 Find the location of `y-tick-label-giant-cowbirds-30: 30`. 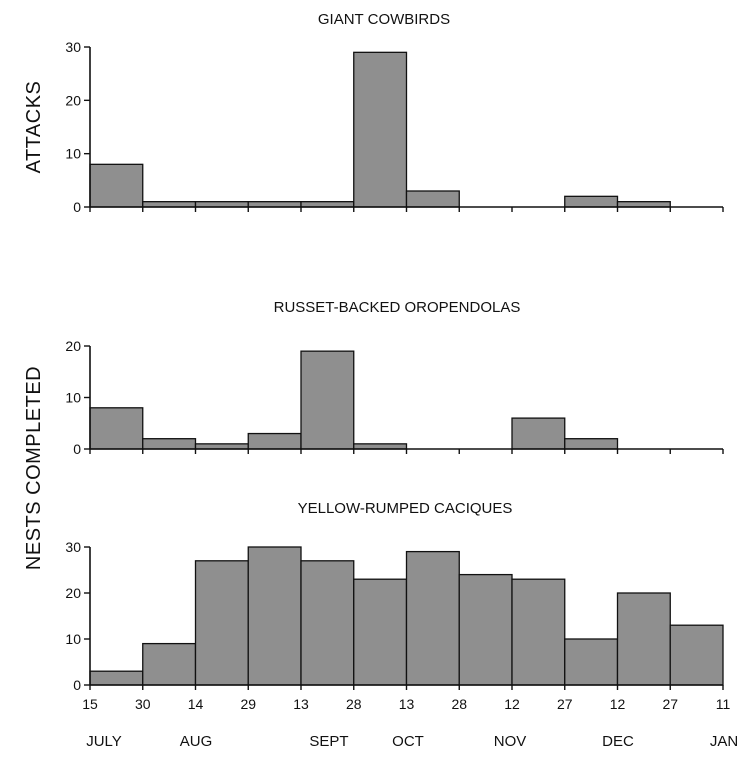

y-tick-label-giant-cowbirds-30: 30 is located at coordinates (73, 47).